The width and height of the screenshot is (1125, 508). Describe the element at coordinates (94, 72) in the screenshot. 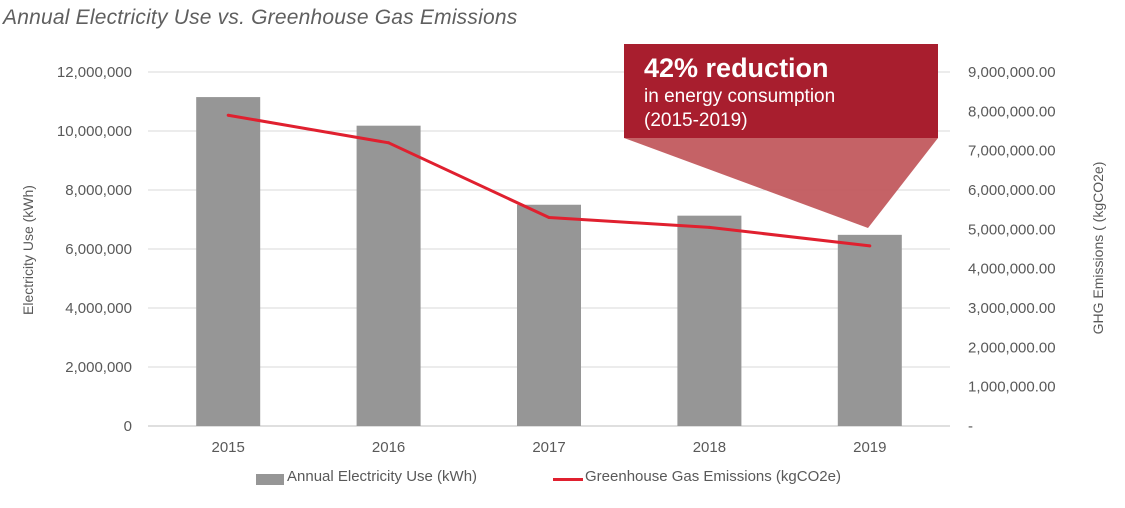

I see `left-tick-label: 12,000,000` at that location.